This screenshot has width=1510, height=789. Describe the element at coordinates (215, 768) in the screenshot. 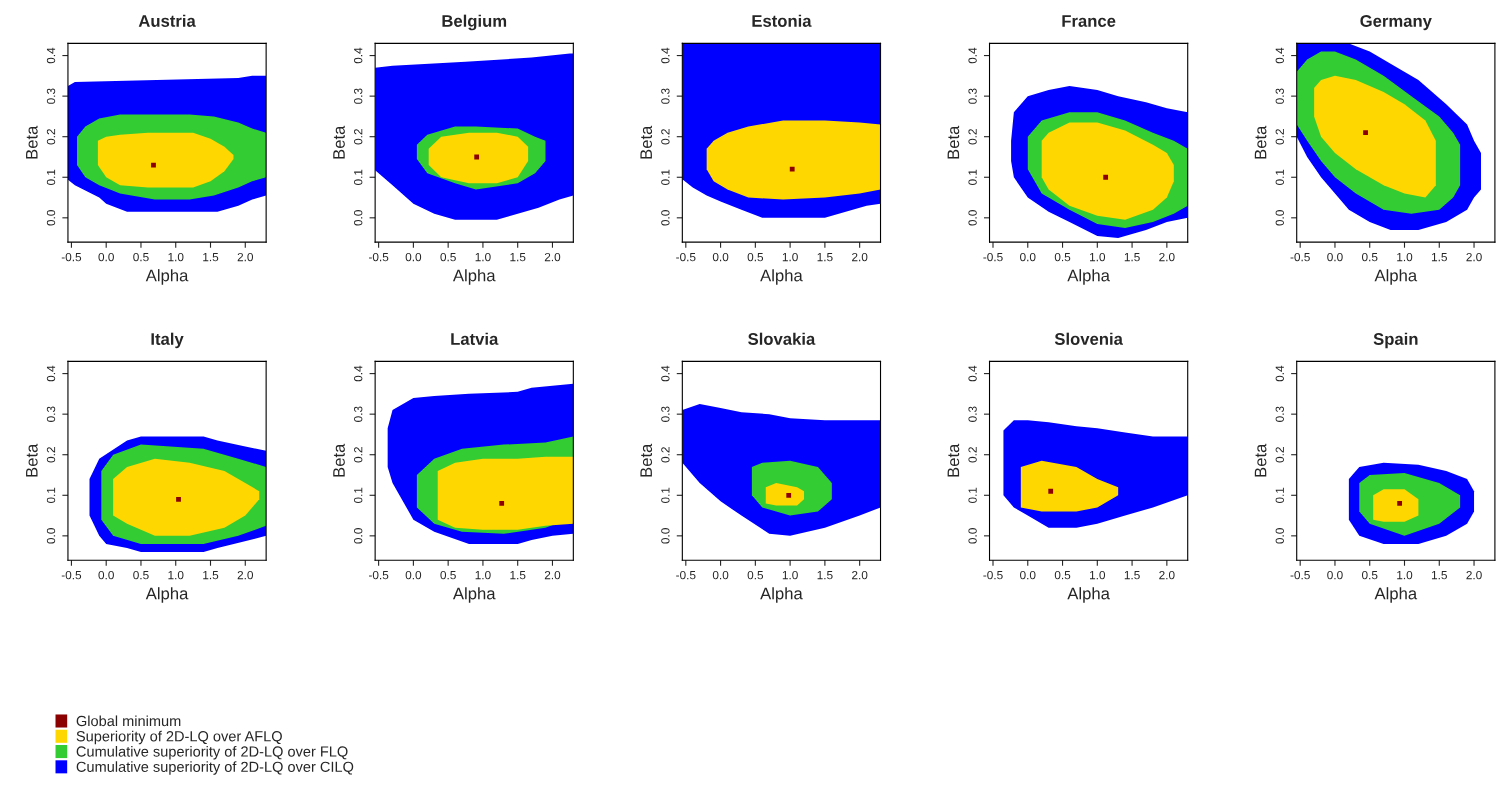

I see `legend-label: Cumulative superiority of 2D-LQ over CILQ` at that location.